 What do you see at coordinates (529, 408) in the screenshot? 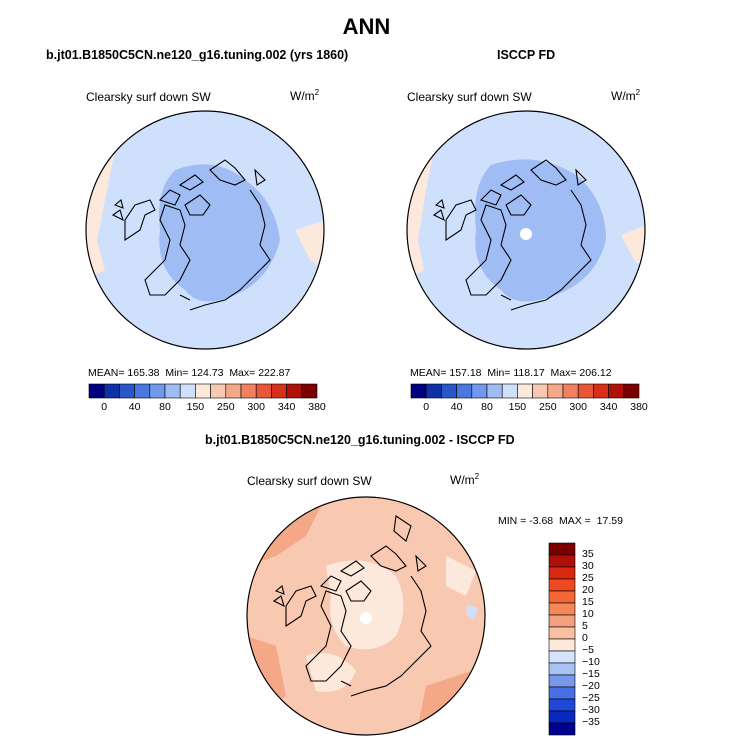
I see `colorbar-ticks-obs: 0 40 80 150 250 300 340 380` at bounding box center [529, 408].